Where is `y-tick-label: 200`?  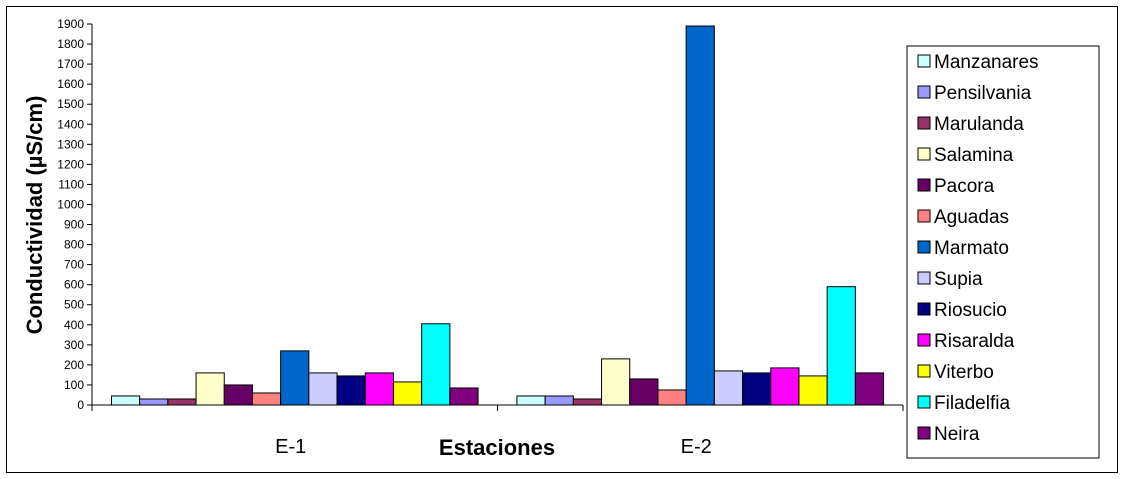
y-tick-label: 200 is located at coordinates (74, 365).